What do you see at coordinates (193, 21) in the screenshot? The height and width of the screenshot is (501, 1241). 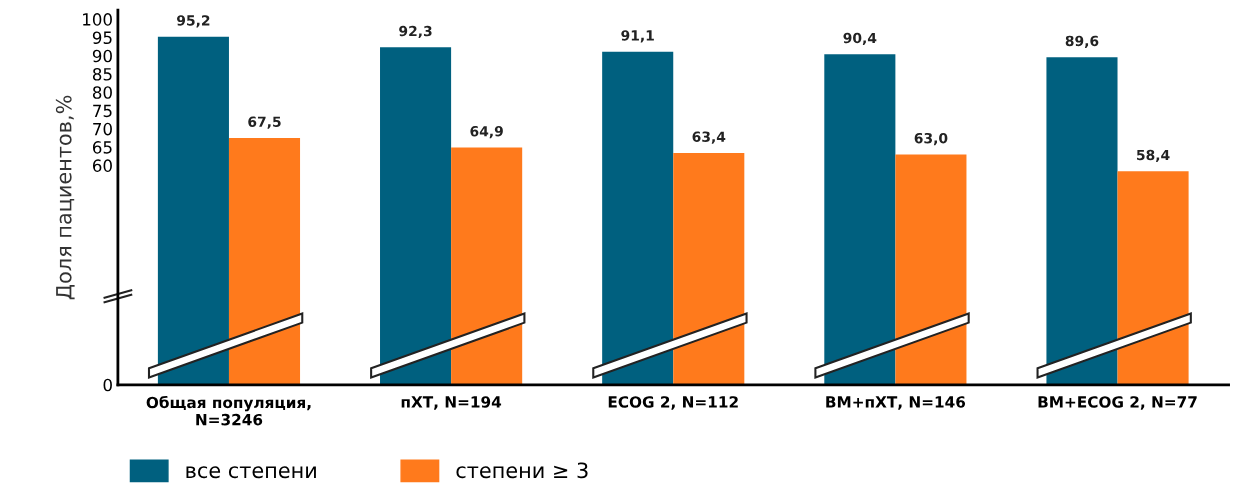 I see `data-label: 95,2` at bounding box center [193, 21].